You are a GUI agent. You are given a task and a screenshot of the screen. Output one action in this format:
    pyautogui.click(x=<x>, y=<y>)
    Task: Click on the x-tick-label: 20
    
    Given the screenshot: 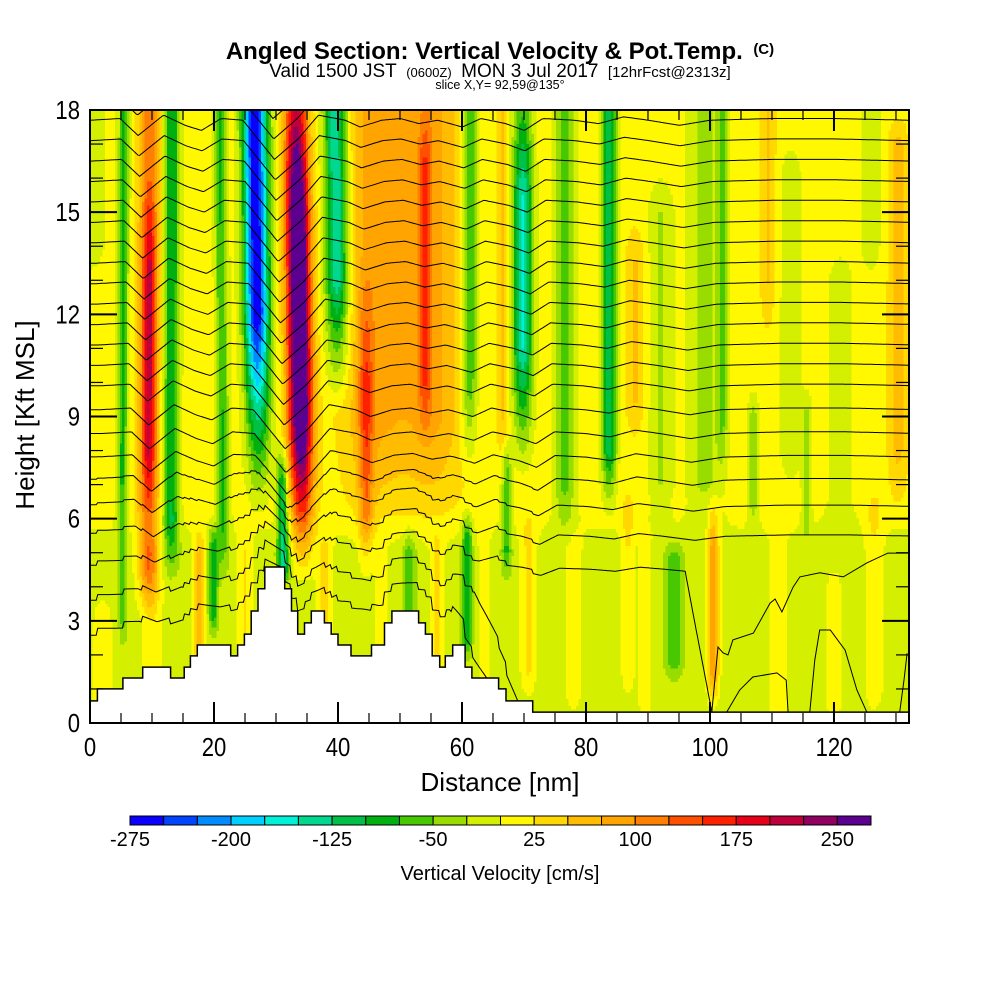 What is the action you would take?
    pyautogui.click(x=214, y=747)
    